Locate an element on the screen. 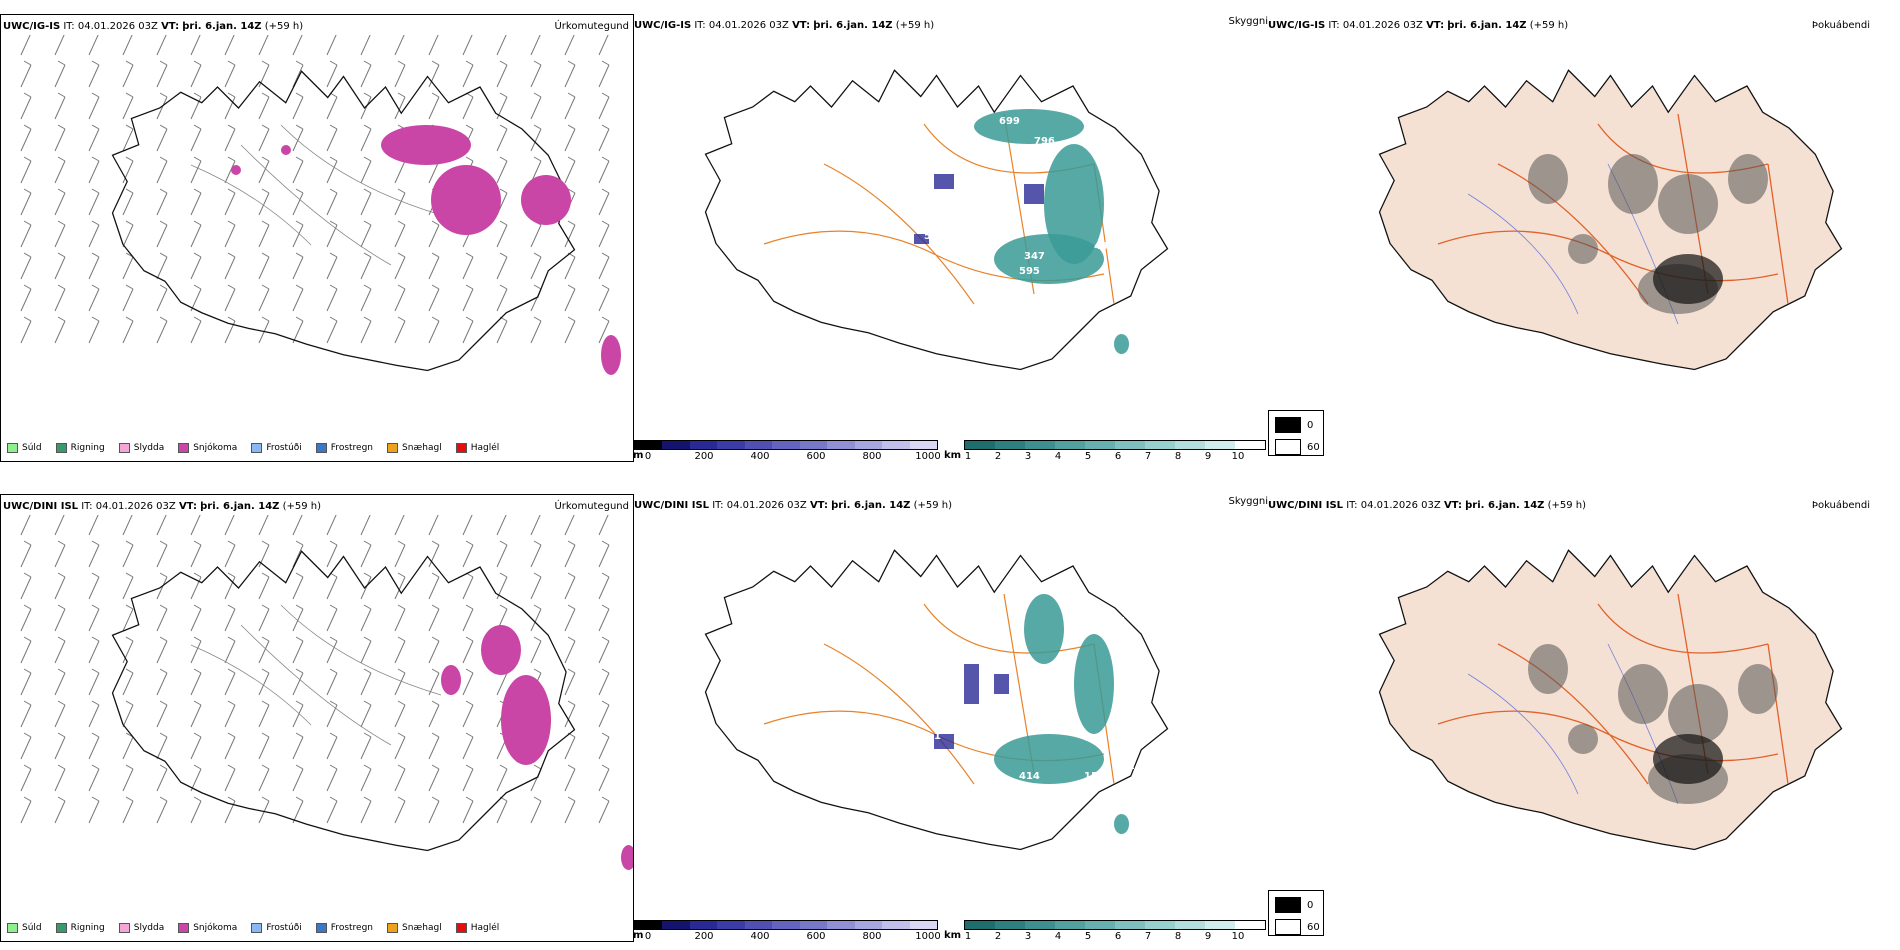 The width and height of the screenshot is (1900, 950). colorbar-tick: 600 is located at coordinates (816, 936).